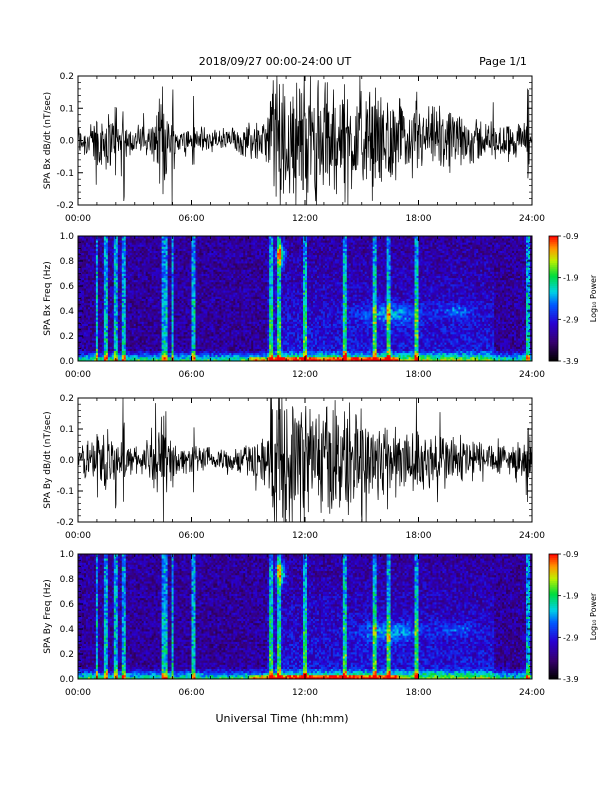 The height and width of the screenshot is (792, 612). I want to click on y-tick-label: 0.0, so click(67, 142).